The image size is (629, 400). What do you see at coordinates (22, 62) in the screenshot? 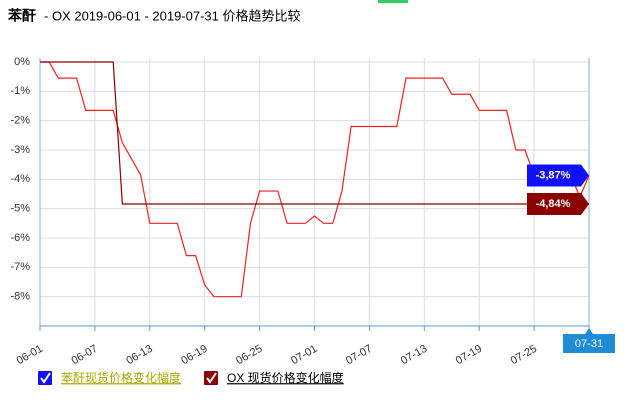
I see `y-tick-label: 0%` at bounding box center [22, 62].